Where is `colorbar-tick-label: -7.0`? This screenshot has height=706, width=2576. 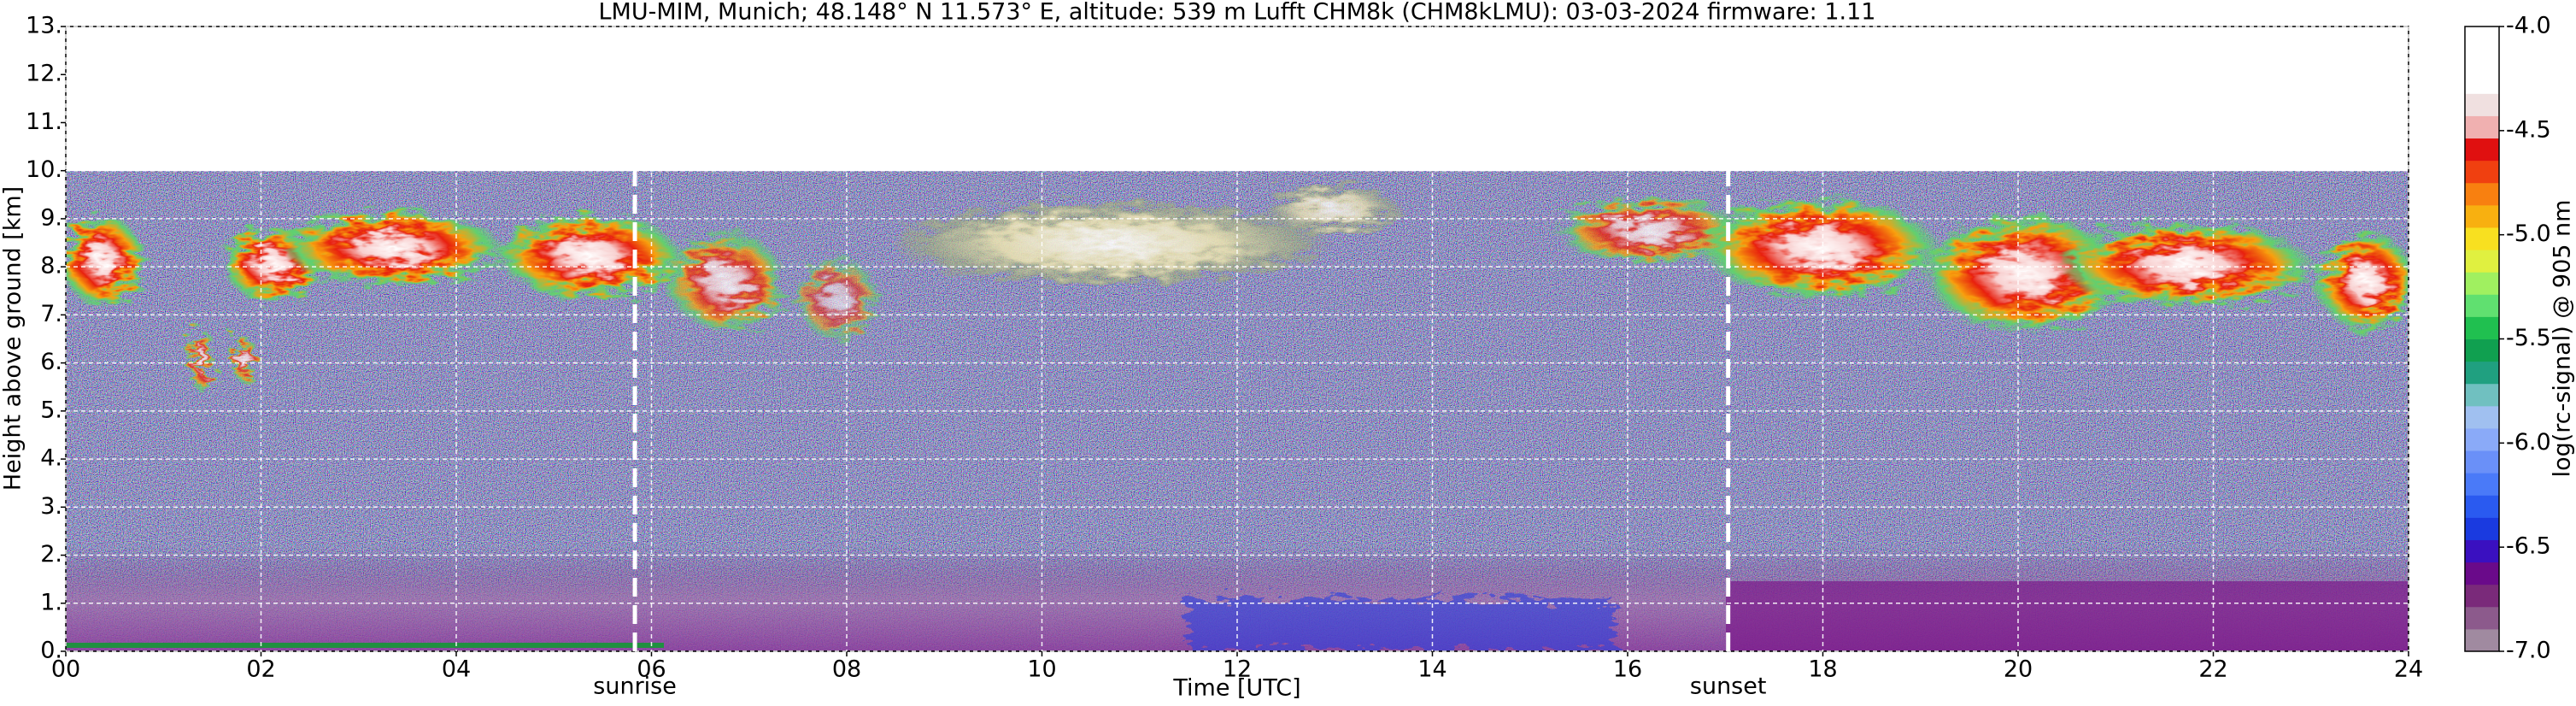 colorbar-tick-label: -7.0 is located at coordinates (2528, 651).